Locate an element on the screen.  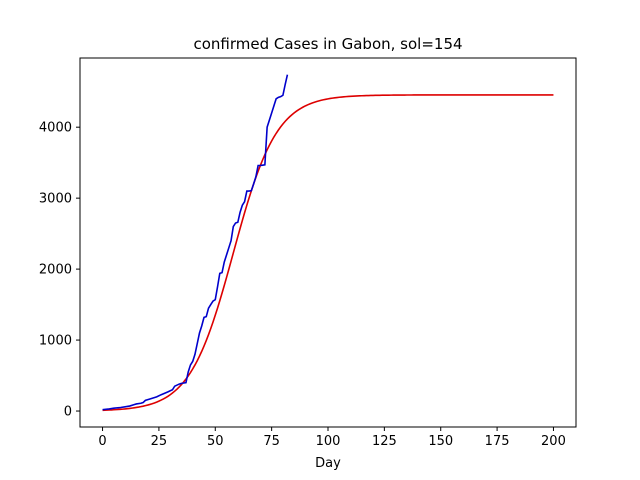
y-tick-label: 3000 is located at coordinates (55, 199).